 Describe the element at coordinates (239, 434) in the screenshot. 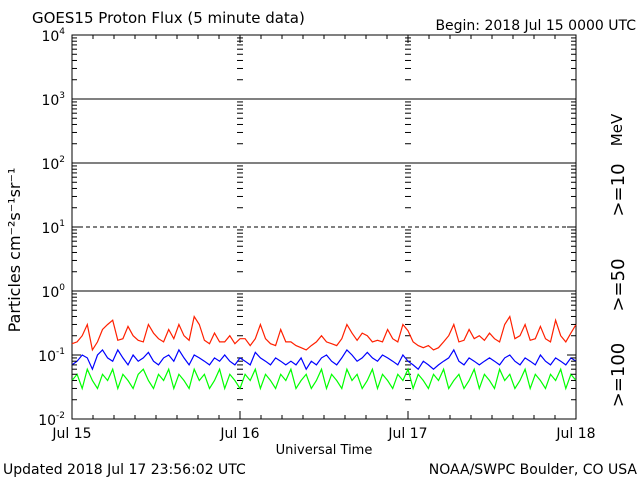

I see `x-tick-label: Jul 16` at that location.